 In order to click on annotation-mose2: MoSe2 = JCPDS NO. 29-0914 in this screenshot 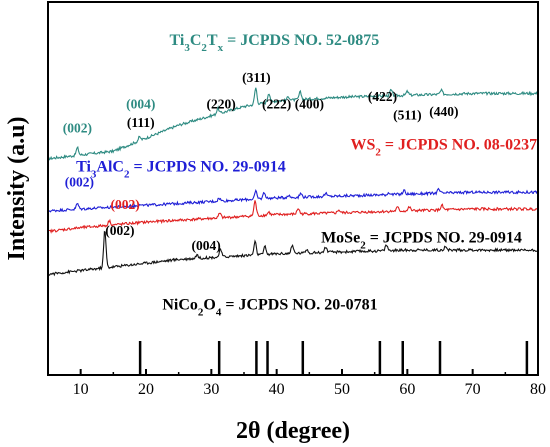, I will do `click(421, 241)`.